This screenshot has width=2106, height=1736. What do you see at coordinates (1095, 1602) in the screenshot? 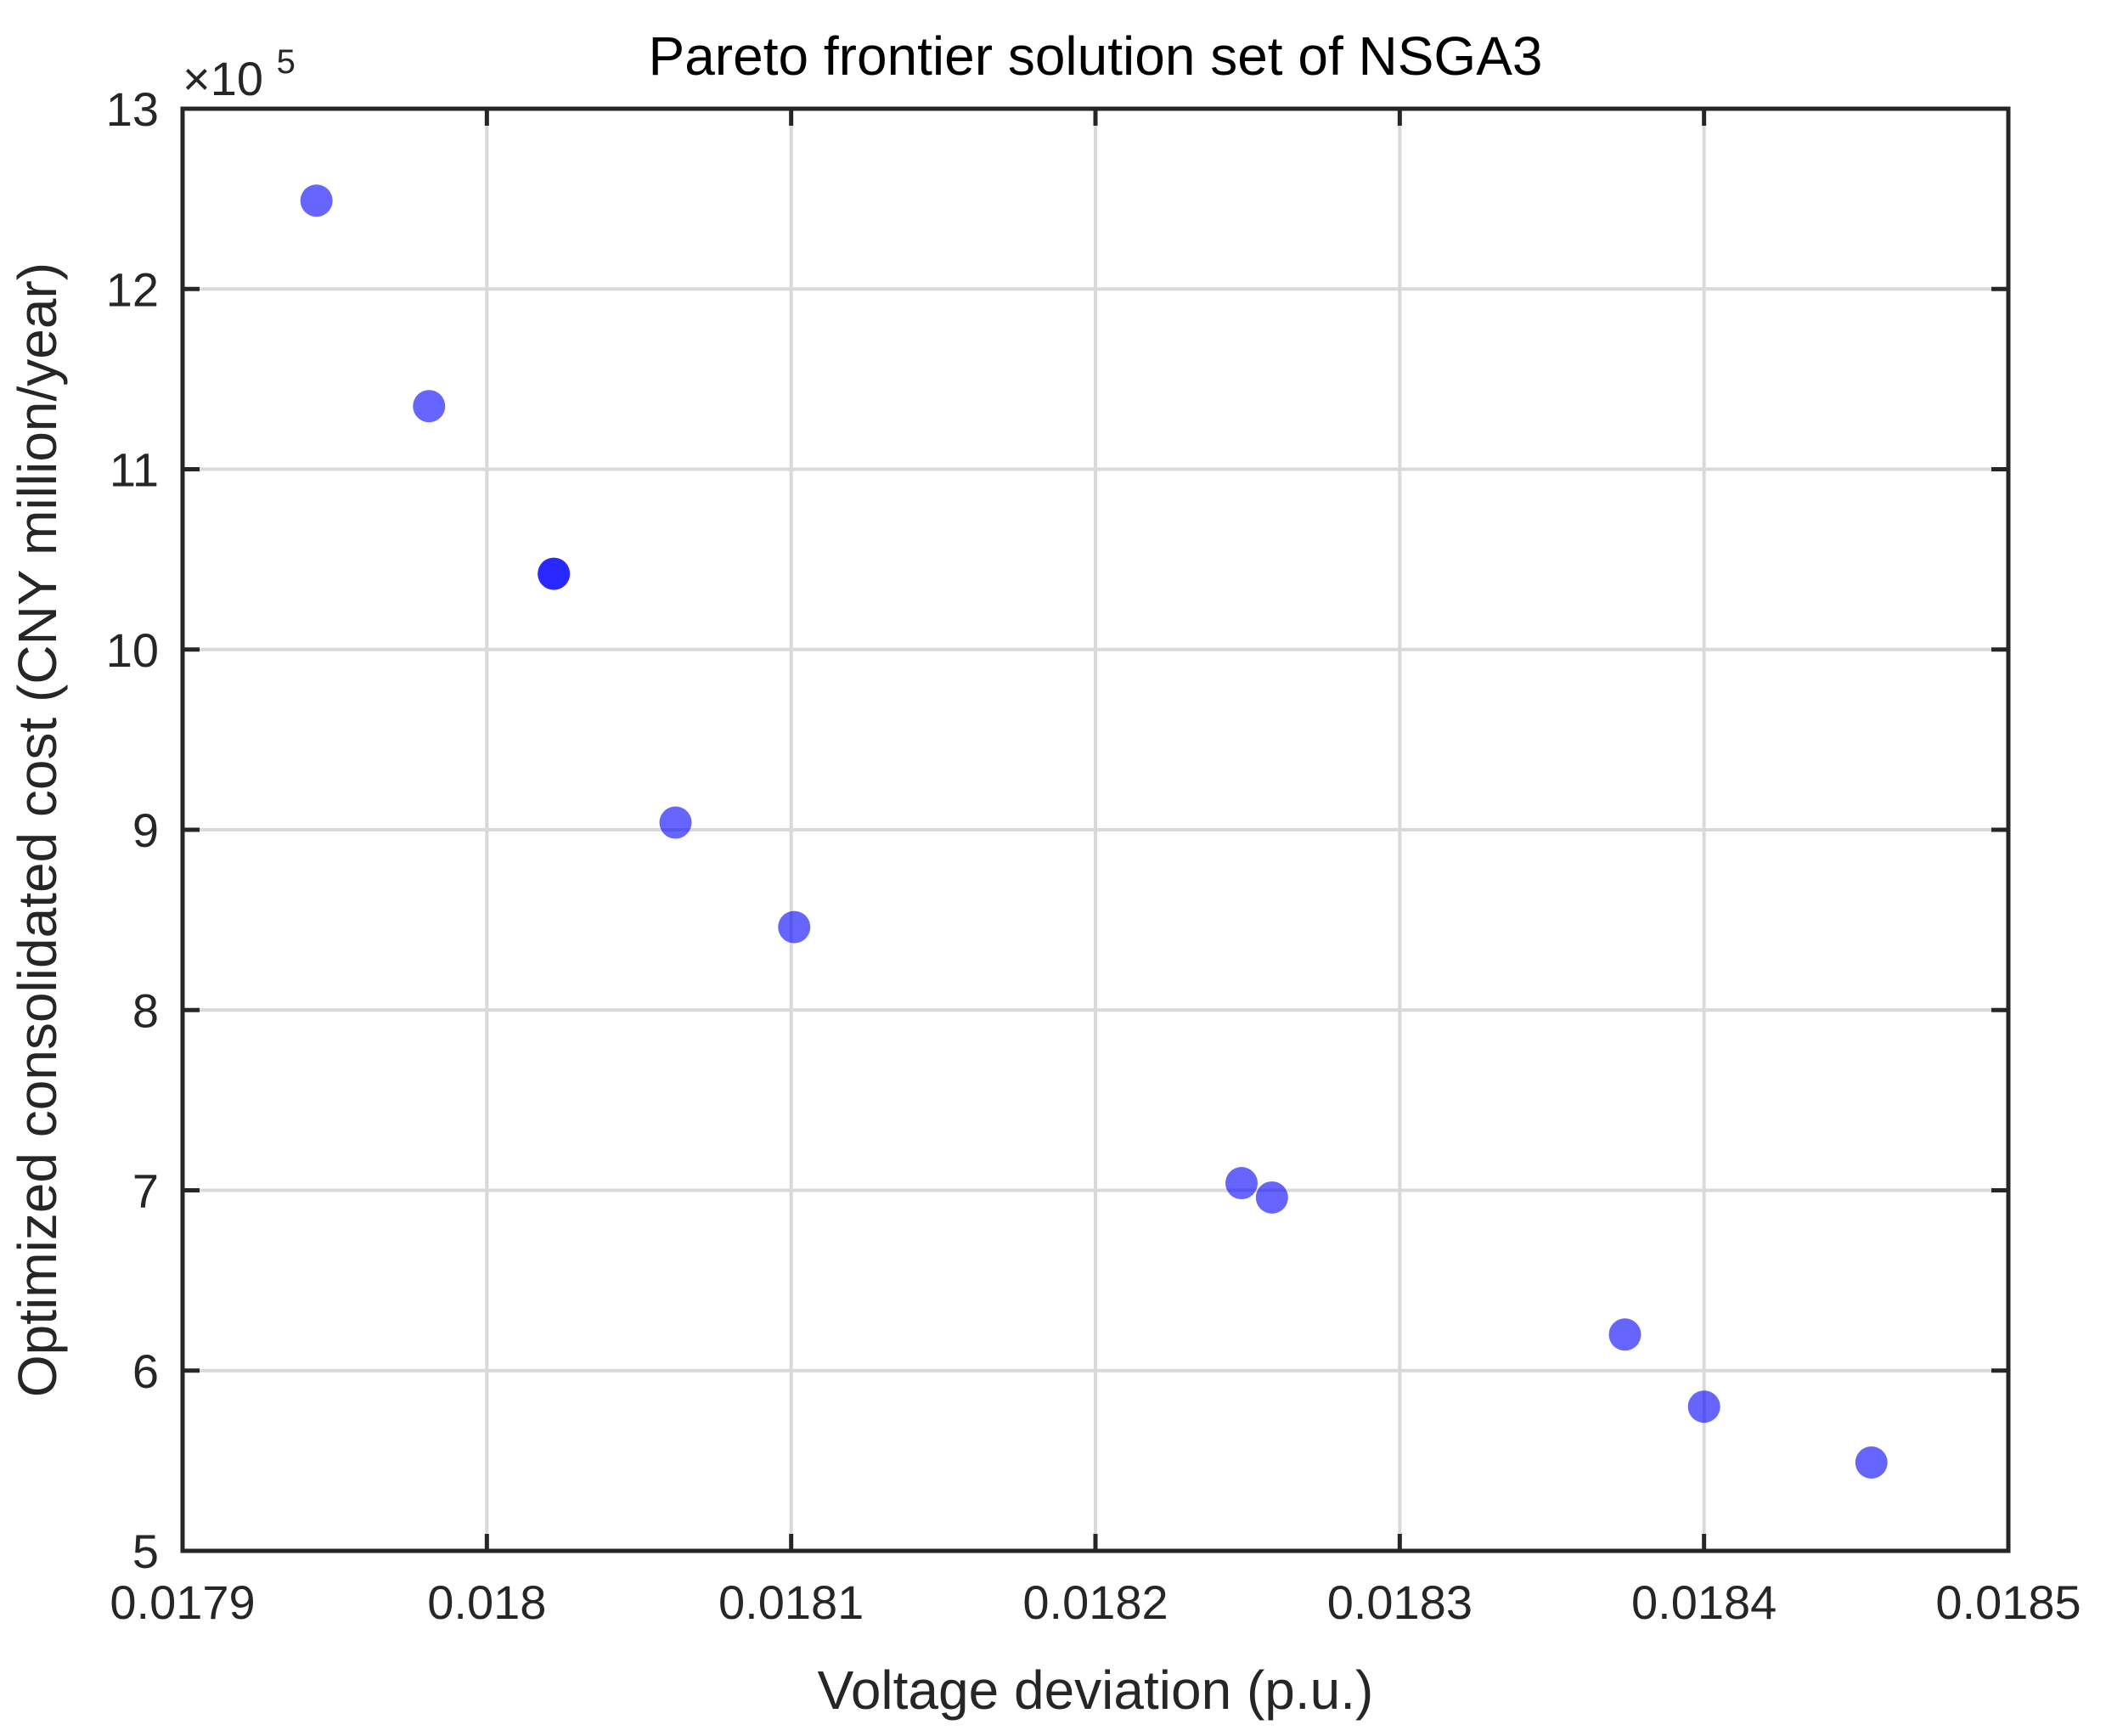
I see `x-tick-label: 0.0182` at bounding box center [1095, 1602].